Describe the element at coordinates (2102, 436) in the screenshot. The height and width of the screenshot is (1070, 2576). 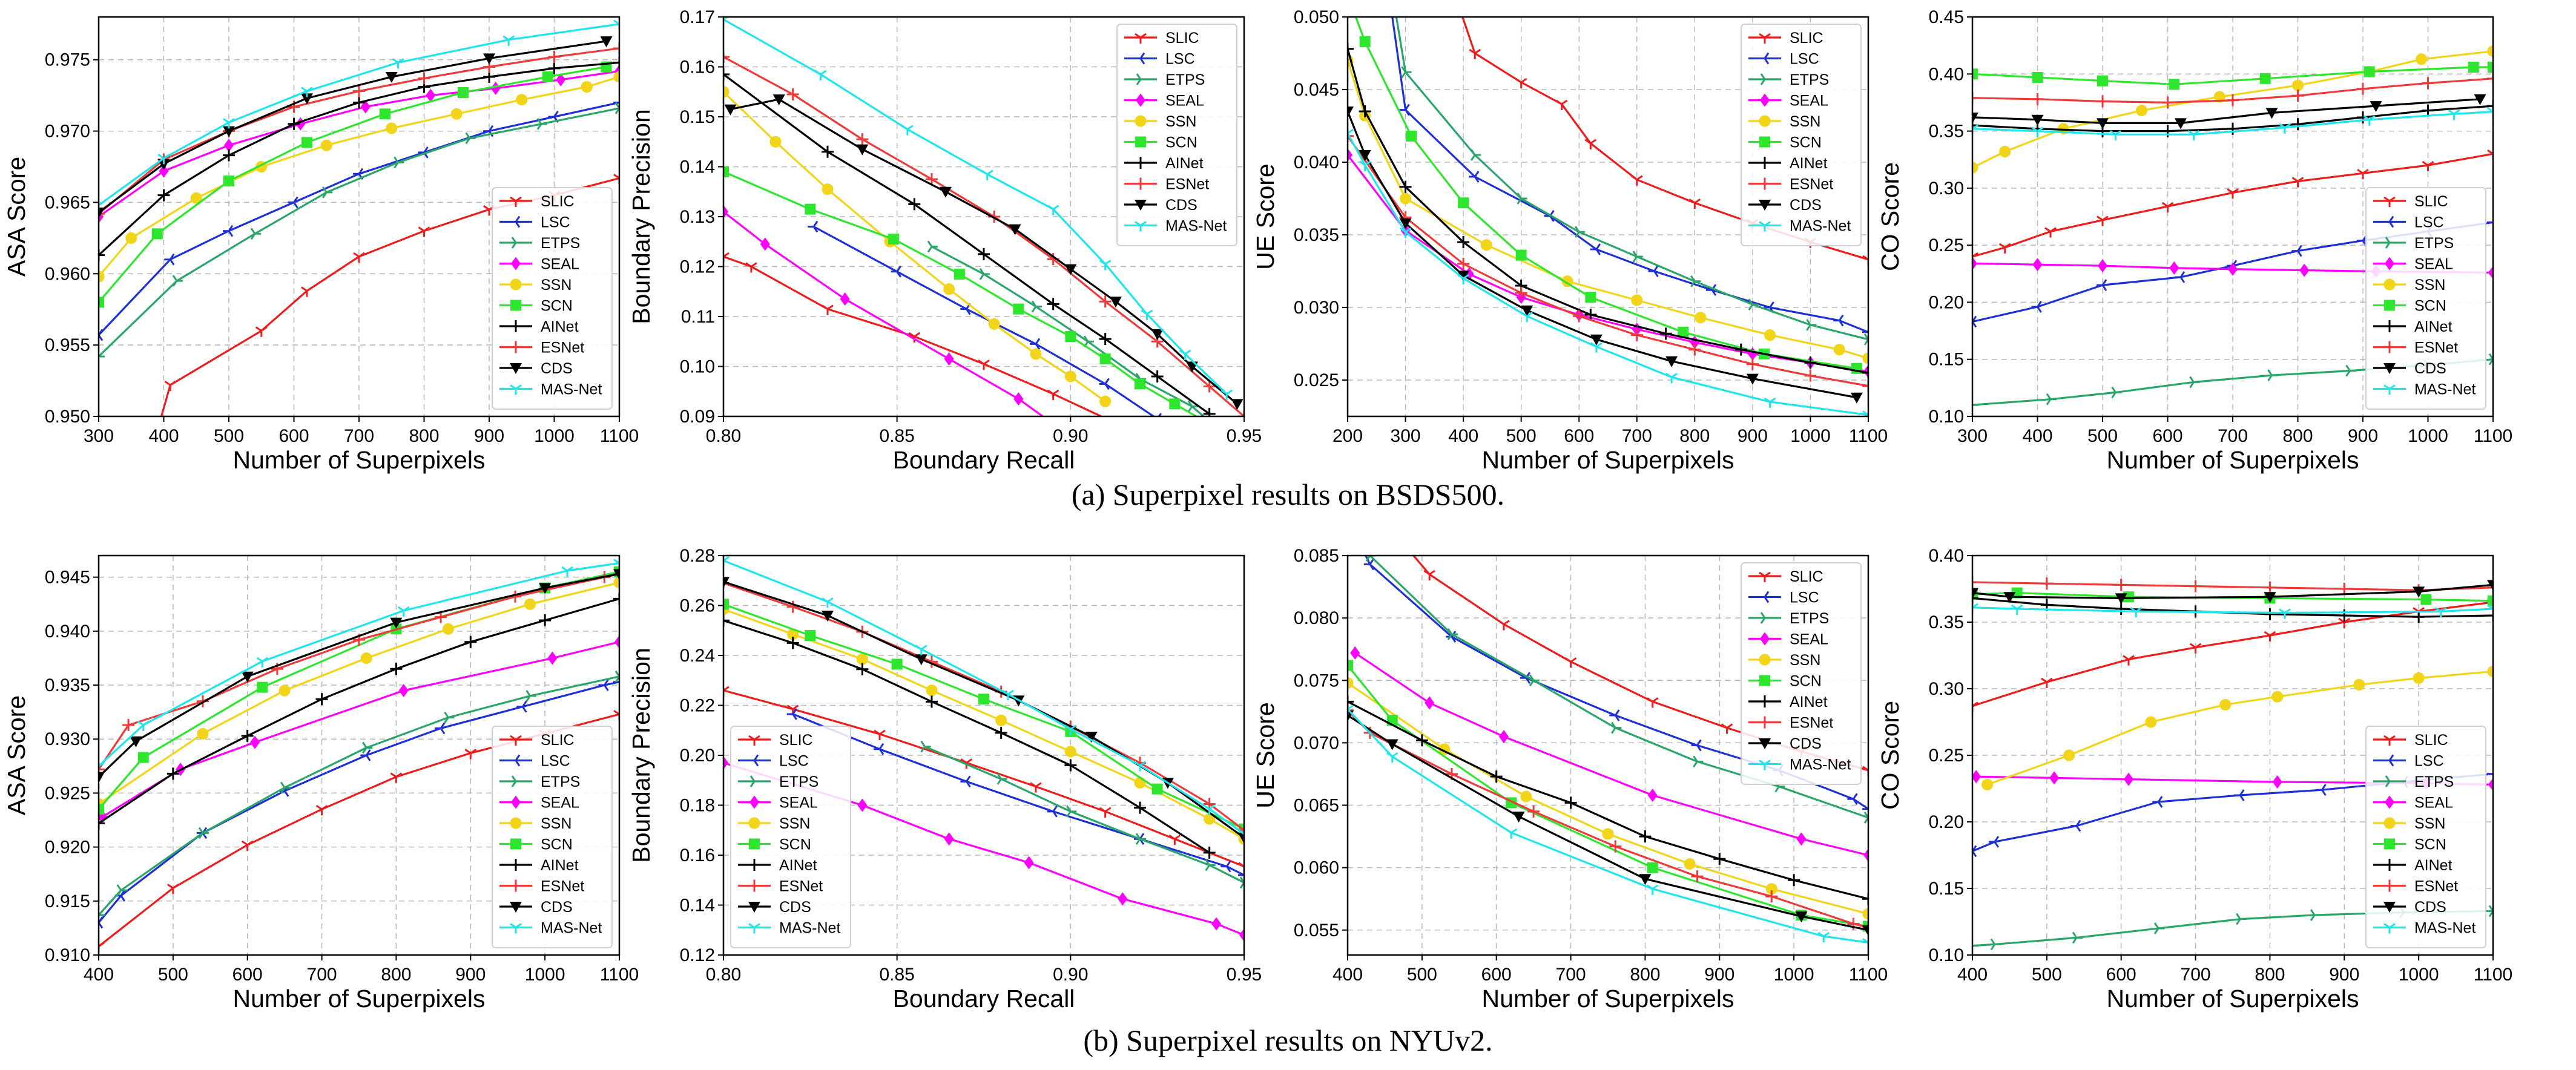
I see `x-tick-label: 500` at that location.